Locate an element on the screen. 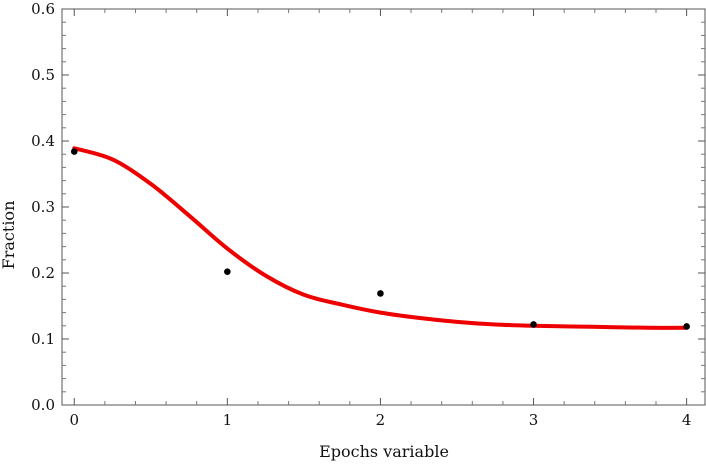 The image size is (706, 474). x-tick-label: 2 is located at coordinates (381, 420).